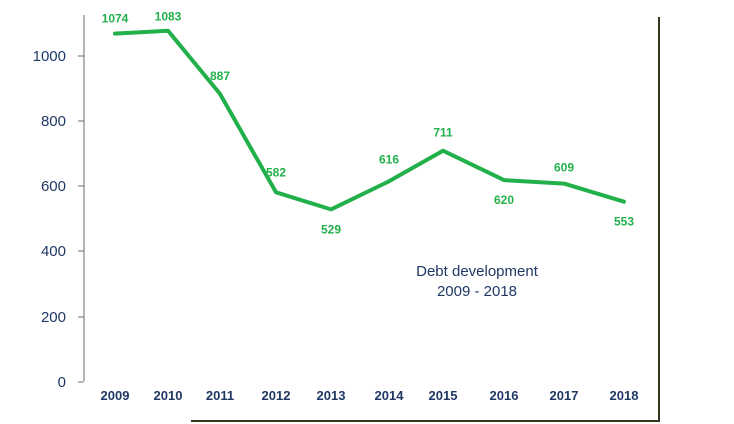 This screenshot has width=734, height=424. I want to click on y-tick-label-1000: 1000, so click(49, 56).